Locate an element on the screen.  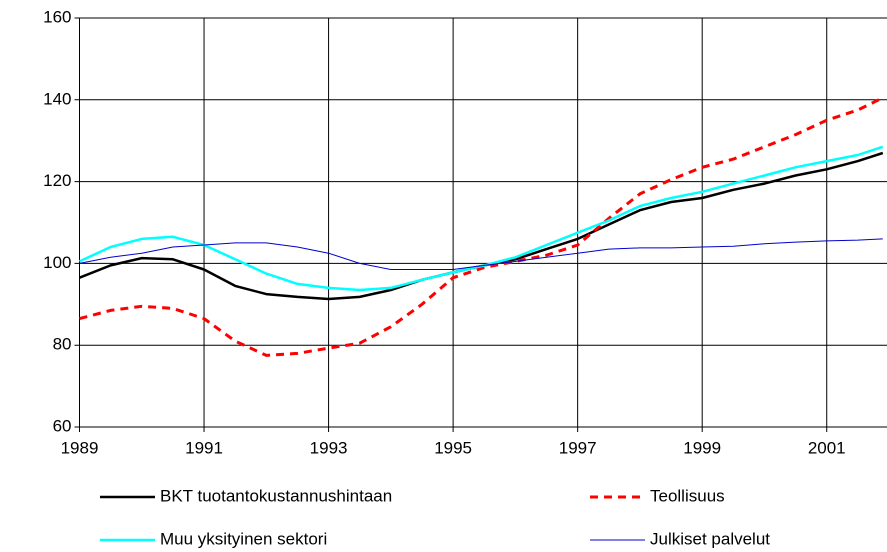
legend-label: Teollisuus is located at coordinates (687, 495).